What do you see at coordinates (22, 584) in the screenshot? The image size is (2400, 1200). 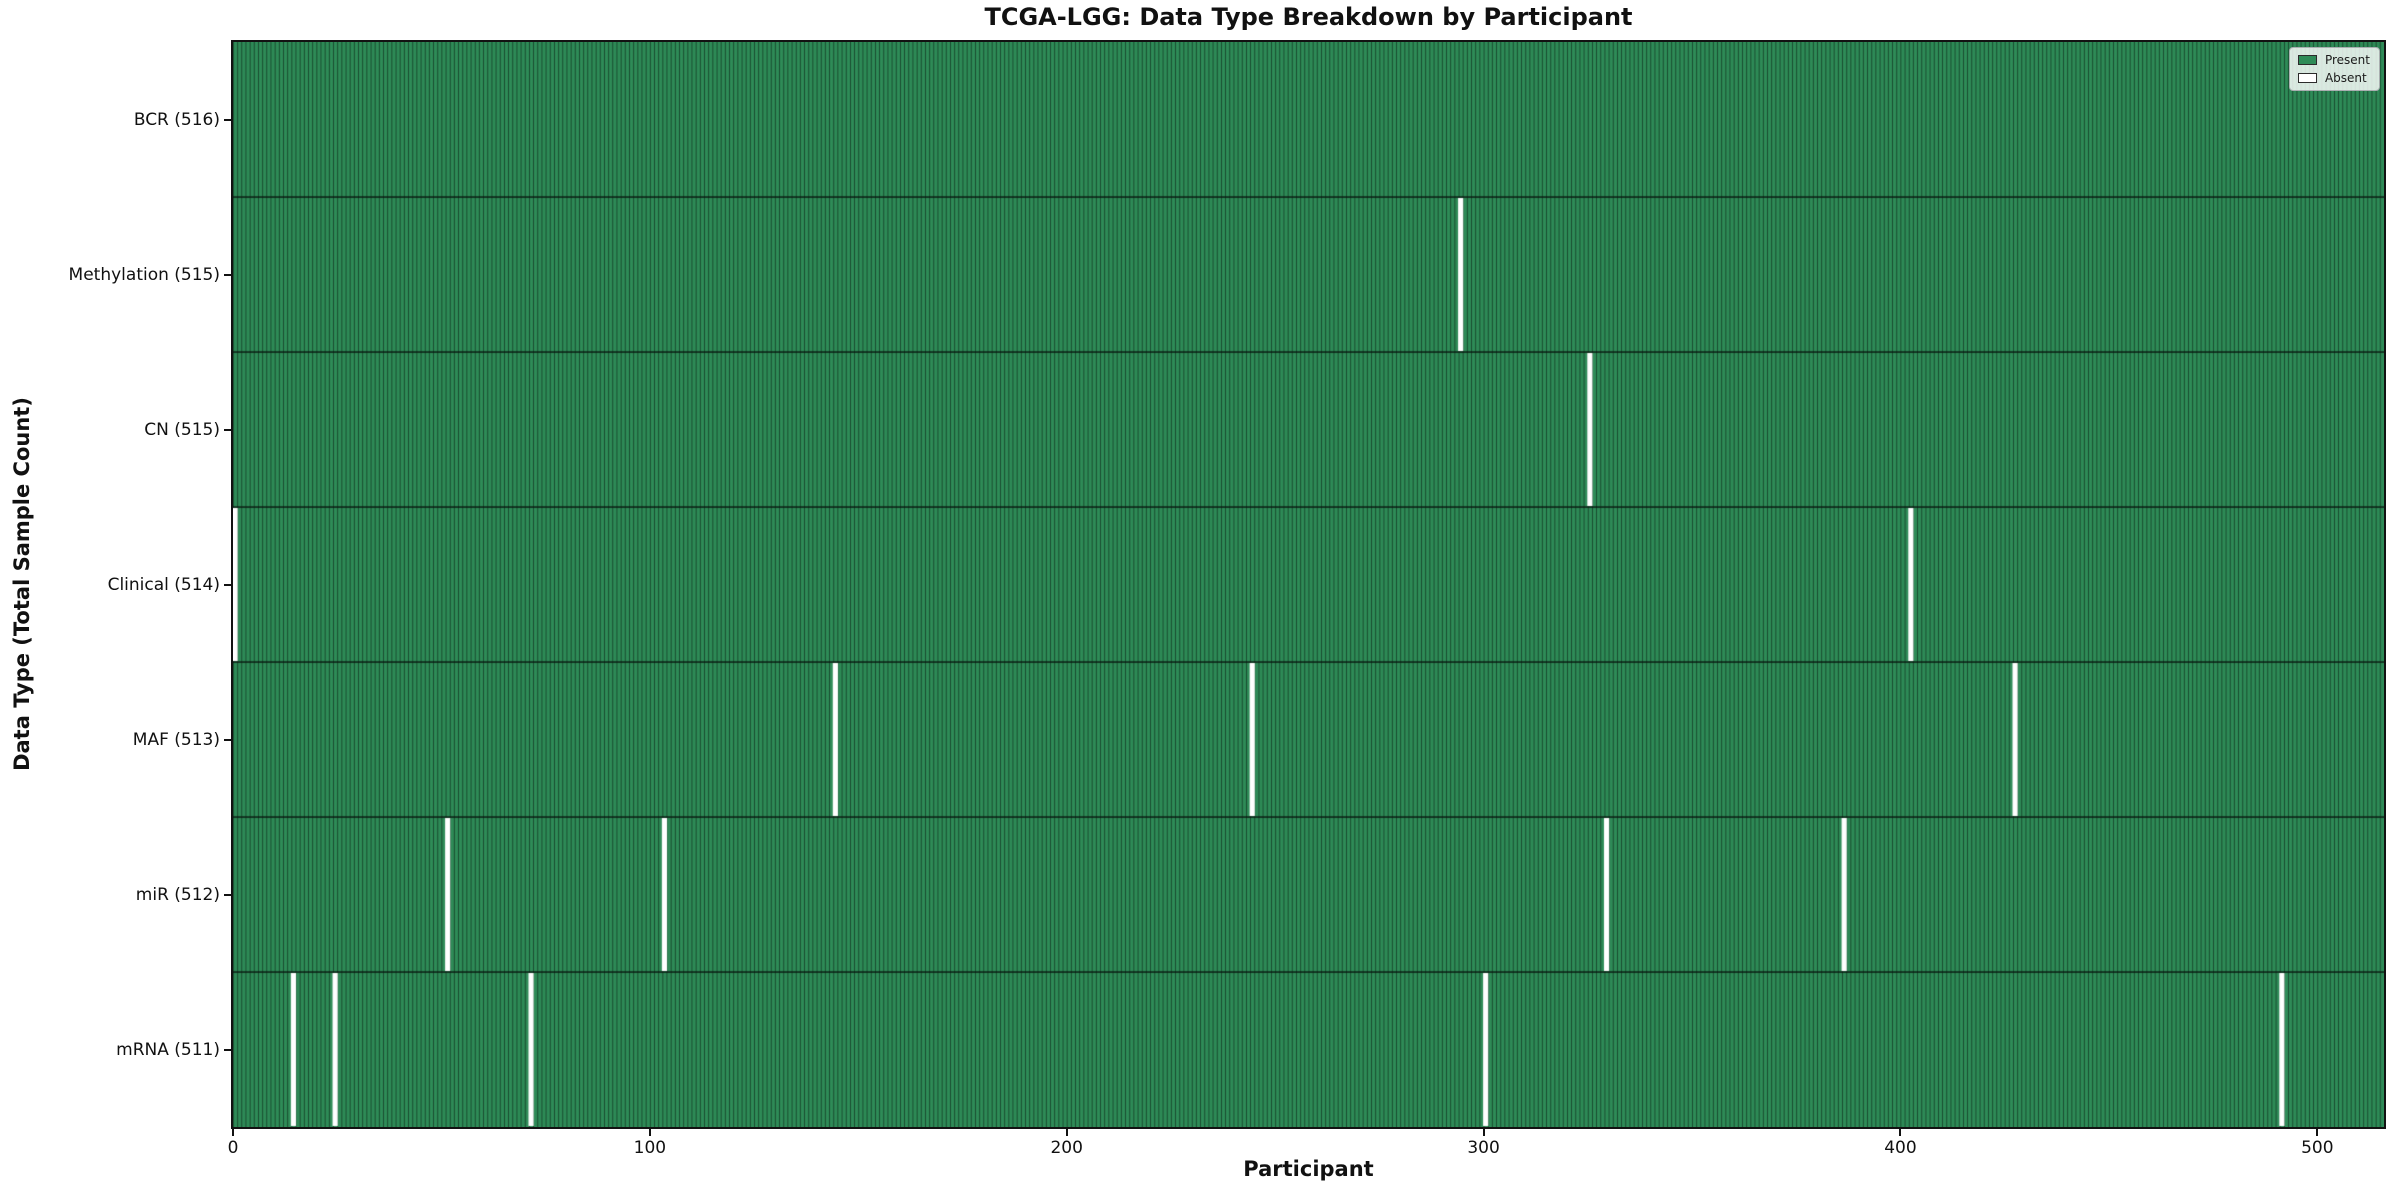 I see `y-axis-label: Data Type (Total Sample Count)` at bounding box center [22, 584].